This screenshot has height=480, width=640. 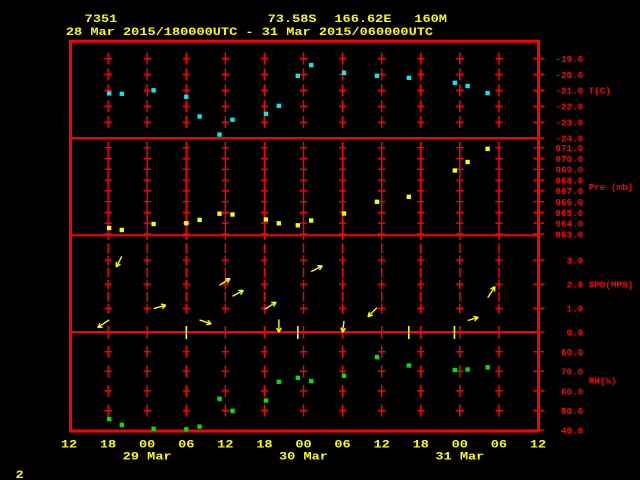 What do you see at coordinates (569, 213) in the screenshot?
I see `svg-text: 965.0` at bounding box center [569, 213].